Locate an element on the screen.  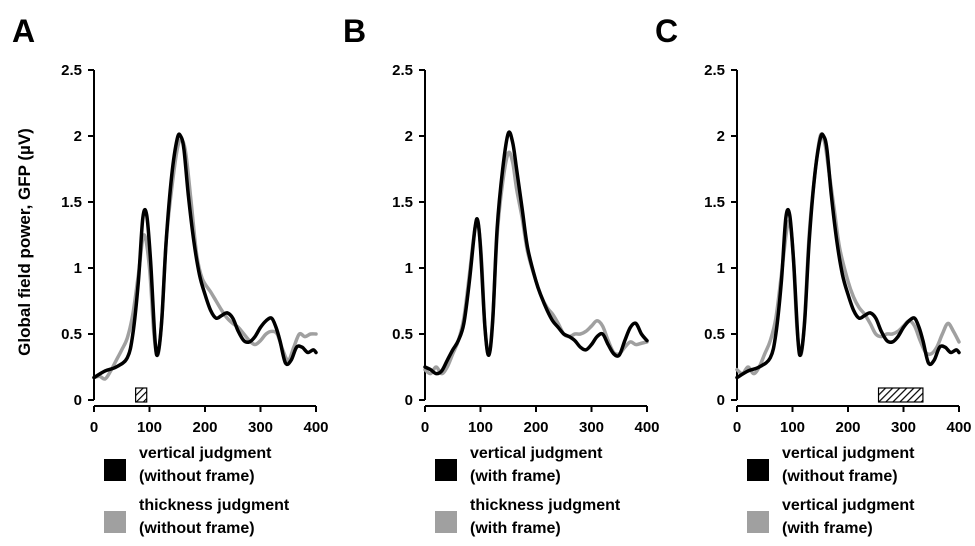
panel-letter: C is located at coordinates (666, 31).